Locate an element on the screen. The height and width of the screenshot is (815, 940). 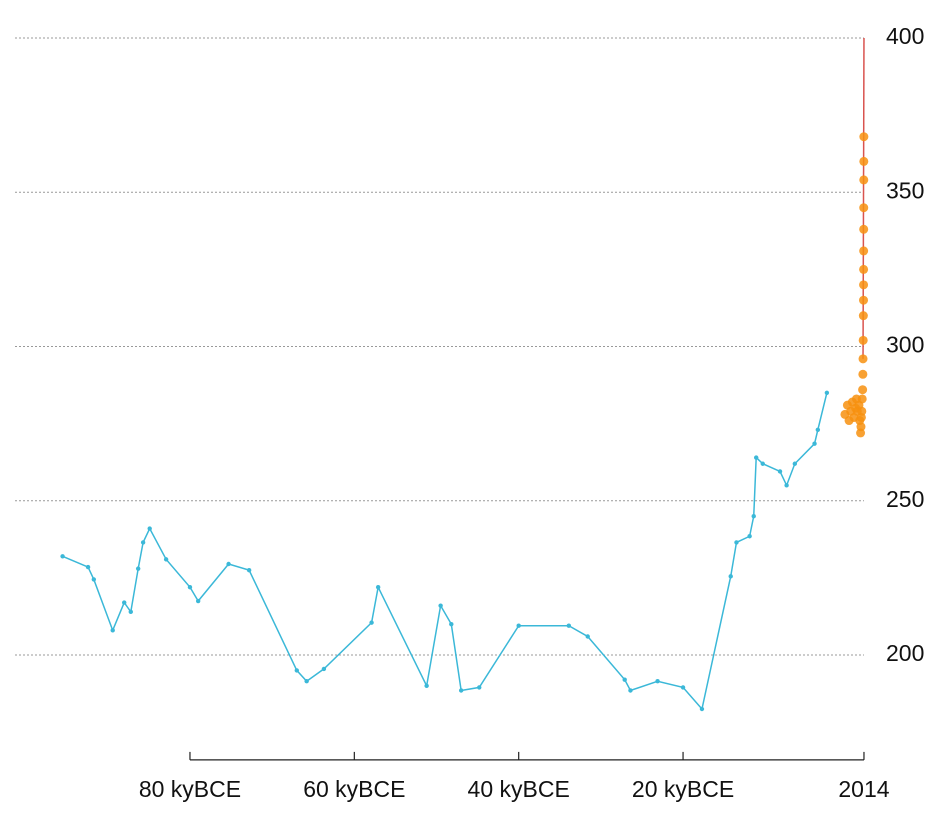
x-tick-label: 60 kyBCE is located at coordinates (354, 789).